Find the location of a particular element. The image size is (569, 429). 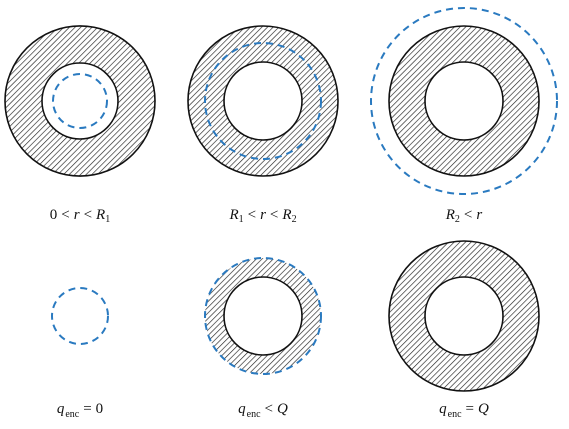

enclosed-charge-label-zero: qenc = 0 is located at coordinates (87, 412).